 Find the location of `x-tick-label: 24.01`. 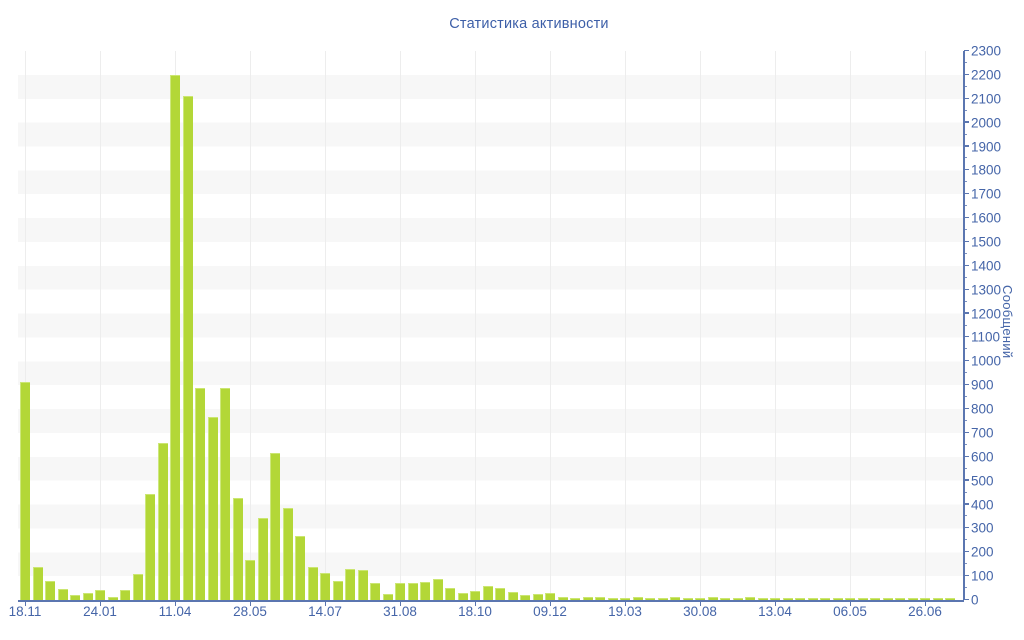

x-tick-label: 24.01 is located at coordinates (100, 611).